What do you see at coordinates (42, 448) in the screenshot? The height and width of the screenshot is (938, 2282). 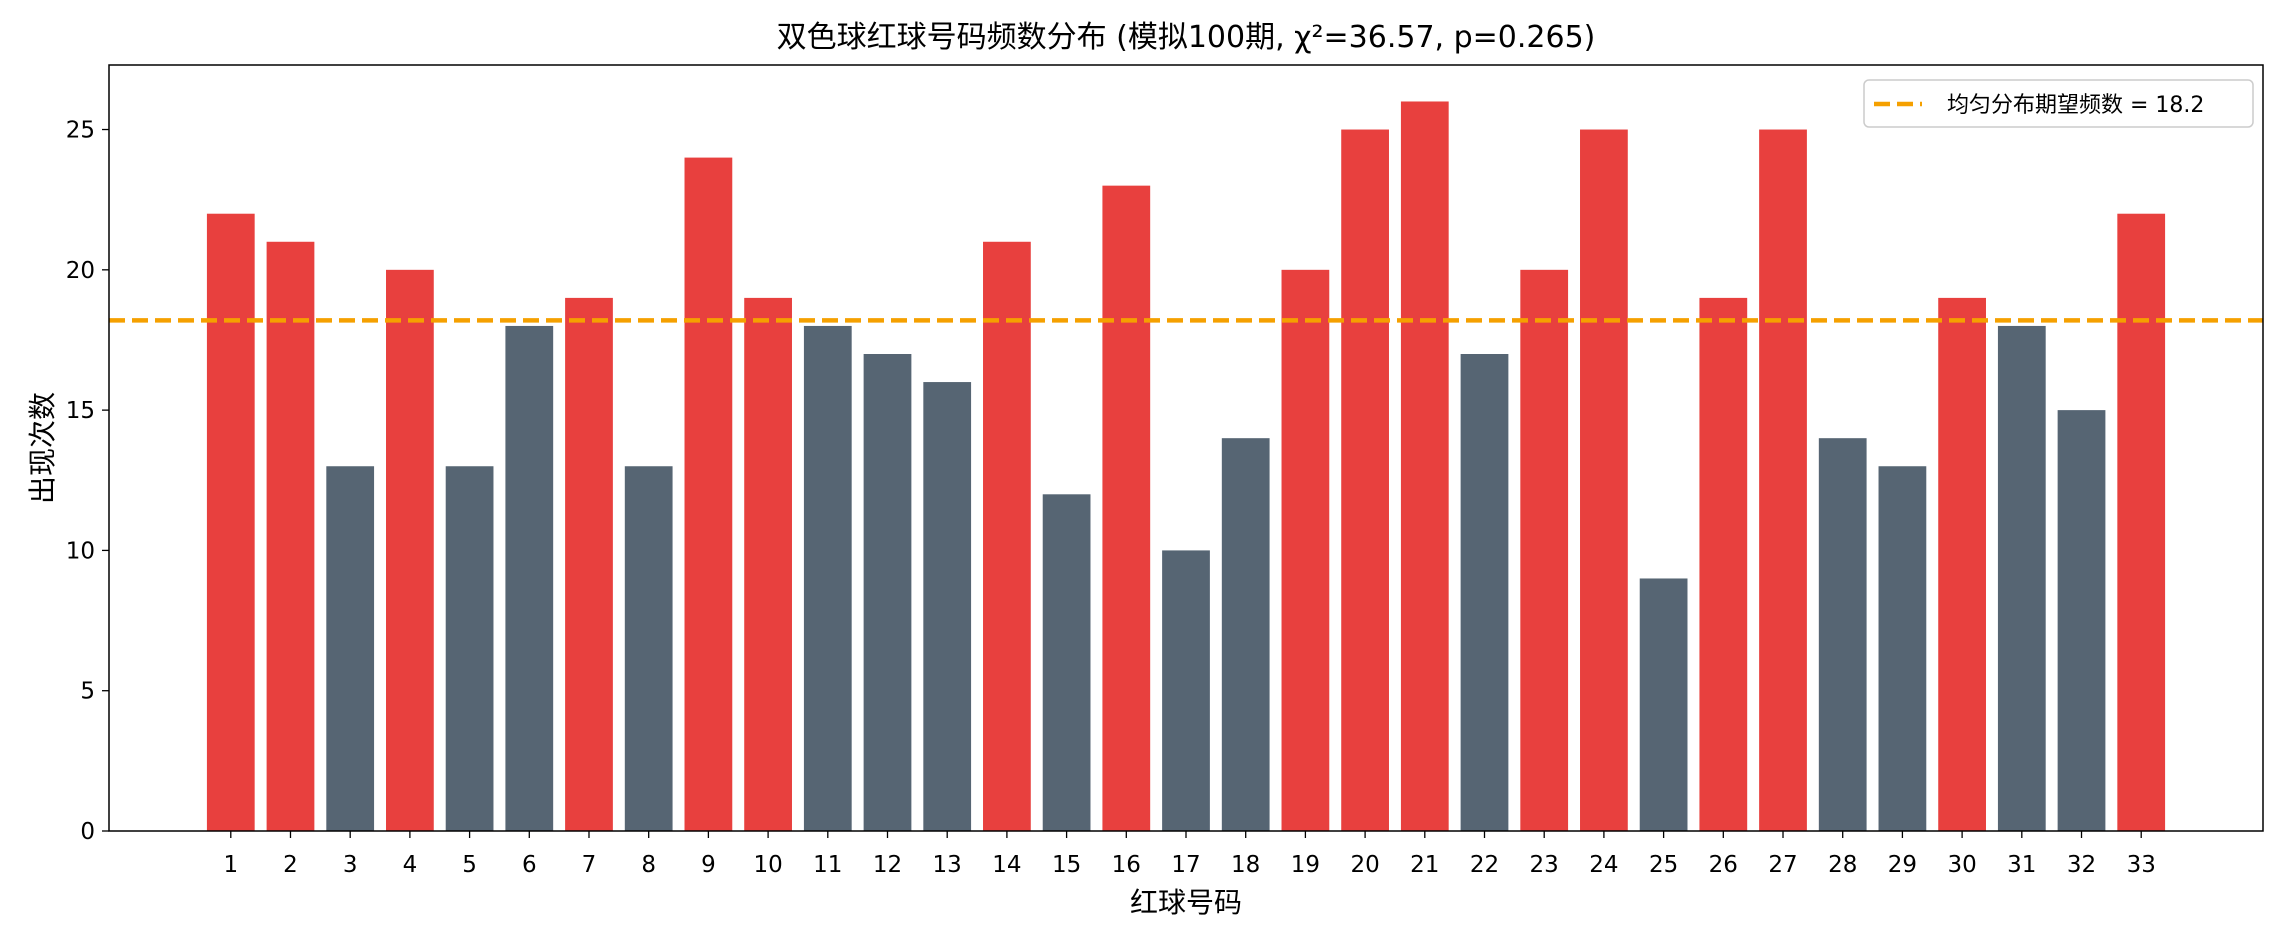 I see `y-axis-label: 出现次数` at bounding box center [42, 448].